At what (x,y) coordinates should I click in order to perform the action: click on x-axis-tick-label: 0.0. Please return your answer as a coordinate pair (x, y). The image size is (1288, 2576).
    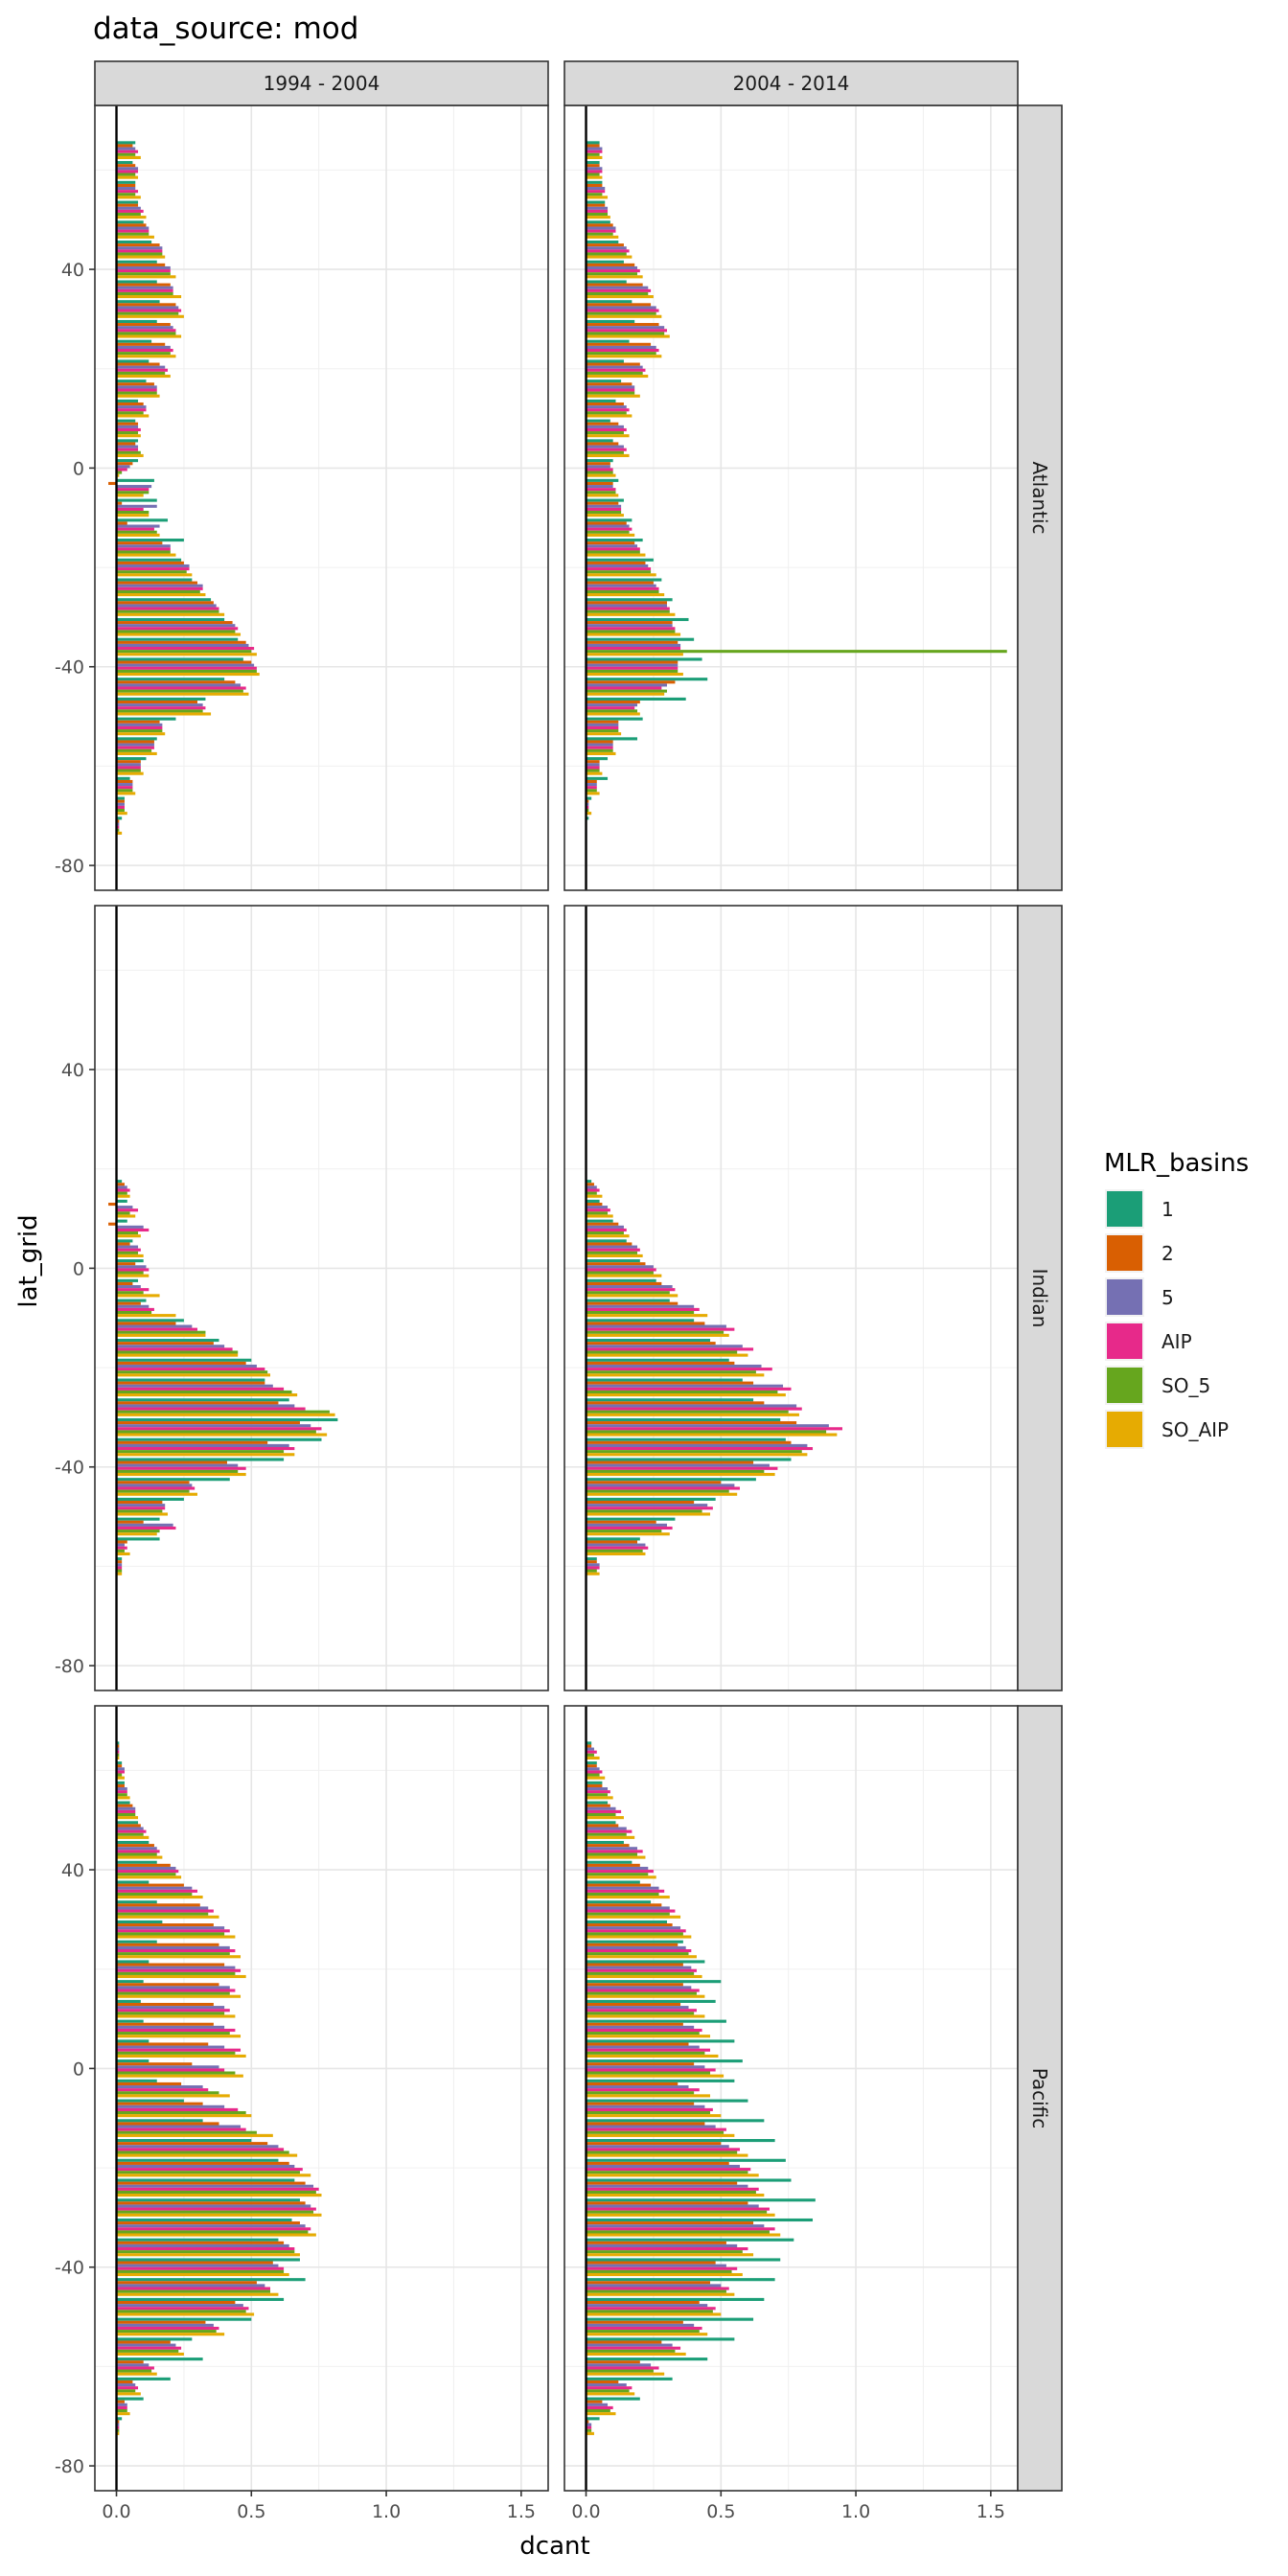
    Looking at the image, I should click on (116, 2511).